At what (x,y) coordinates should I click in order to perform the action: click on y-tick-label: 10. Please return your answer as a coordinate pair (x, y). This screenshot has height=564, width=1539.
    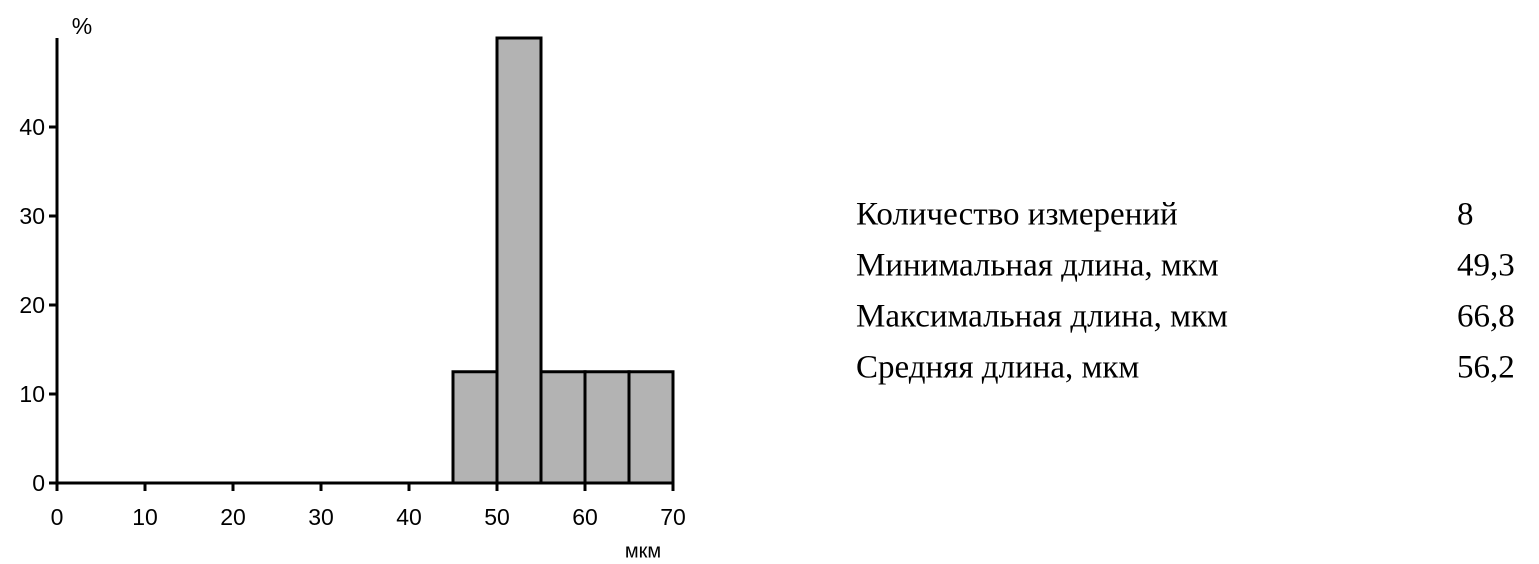
    Looking at the image, I should click on (32, 394).